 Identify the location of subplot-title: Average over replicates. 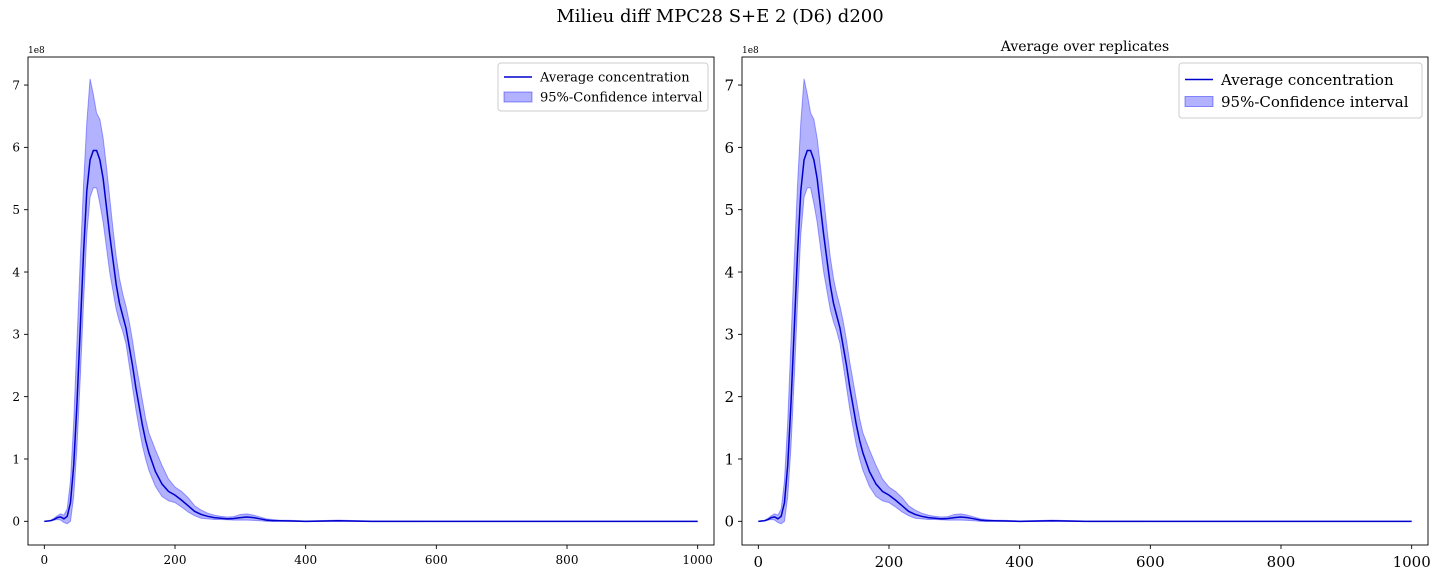
(1084, 47).